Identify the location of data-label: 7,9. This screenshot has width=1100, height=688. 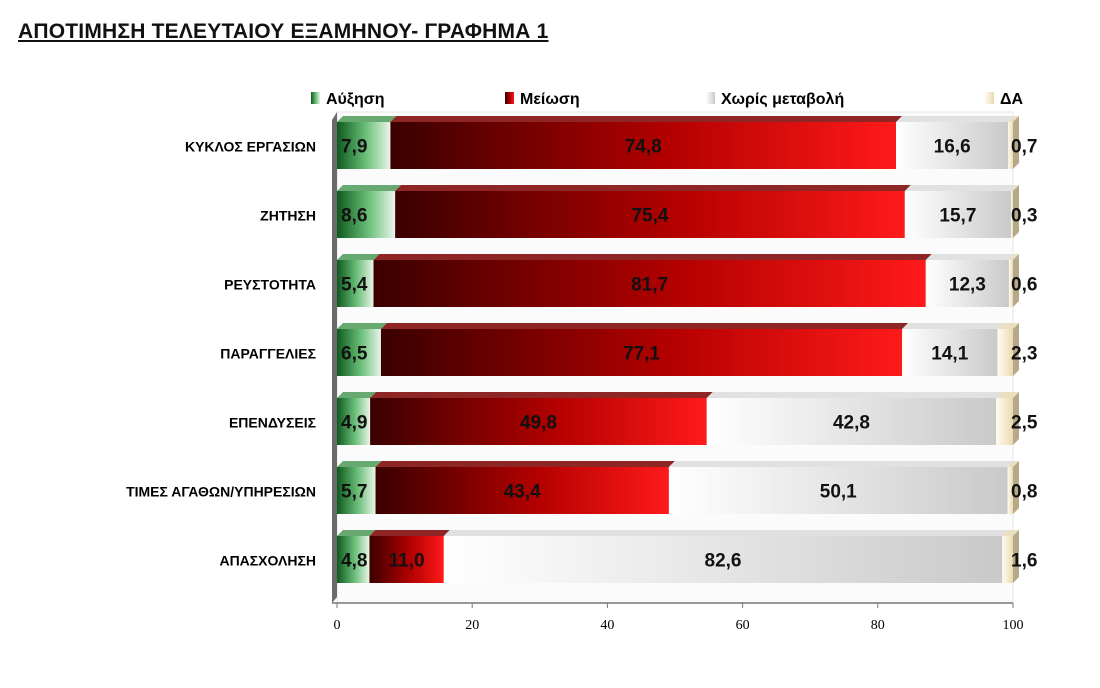
(354, 147).